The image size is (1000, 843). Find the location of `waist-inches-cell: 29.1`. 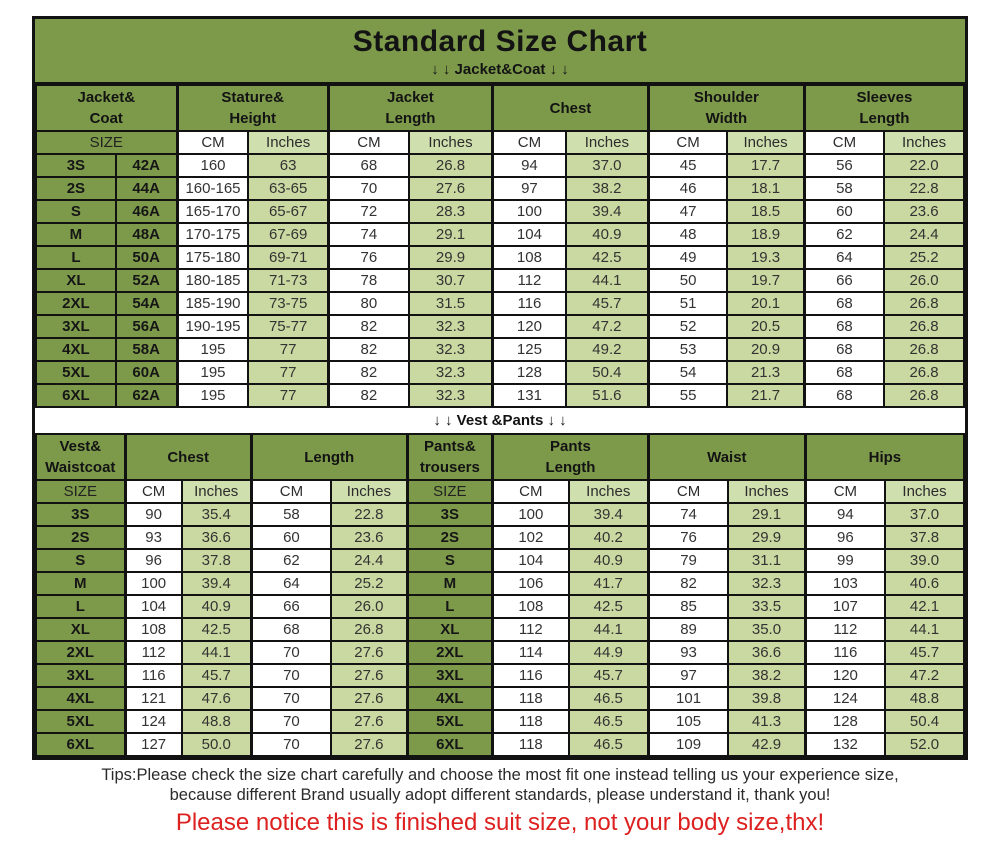

waist-inches-cell: 29.1 is located at coordinates (767, 514).